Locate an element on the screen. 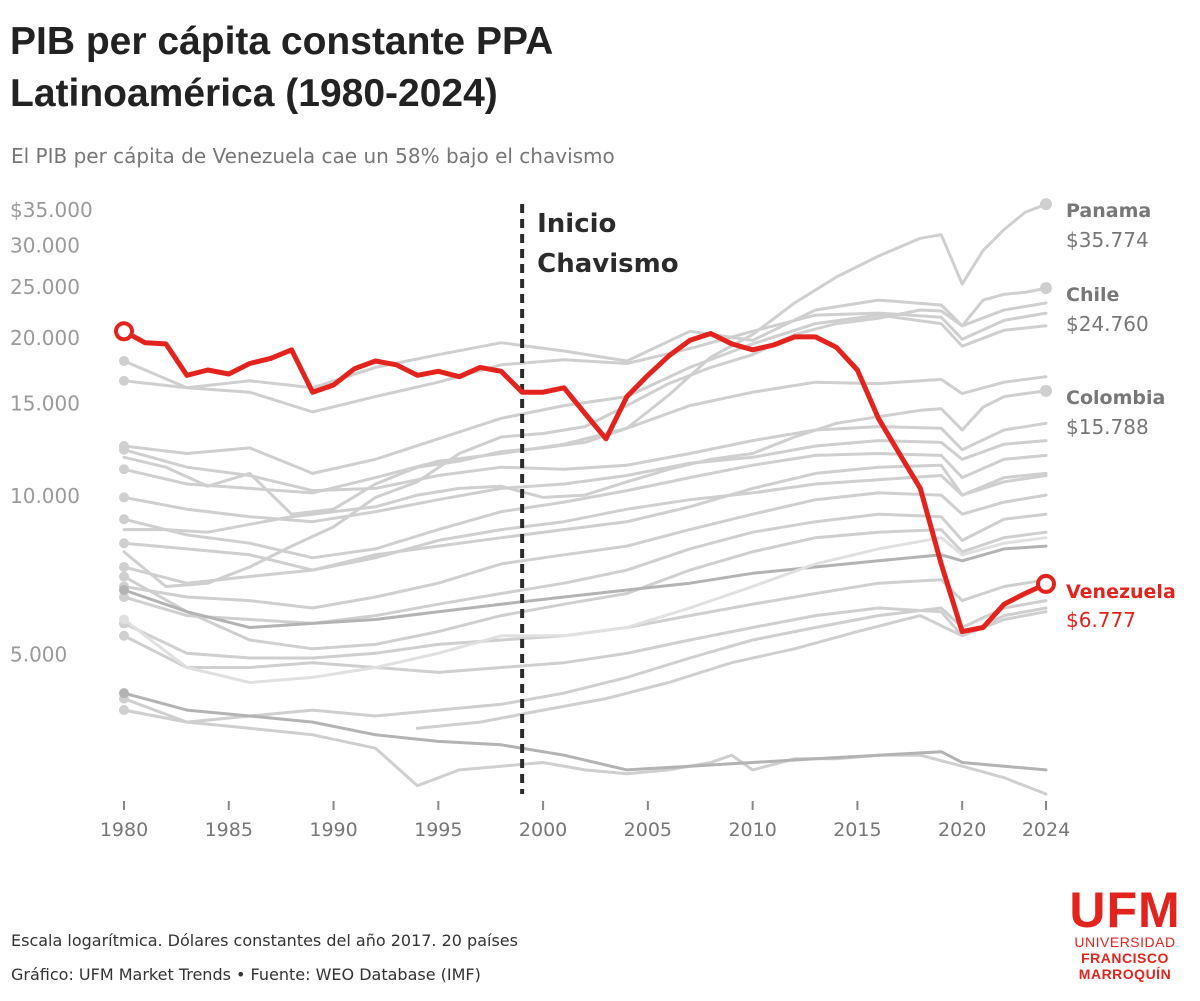  x-tick-label: 2020 is located at coordinates (962, 830).